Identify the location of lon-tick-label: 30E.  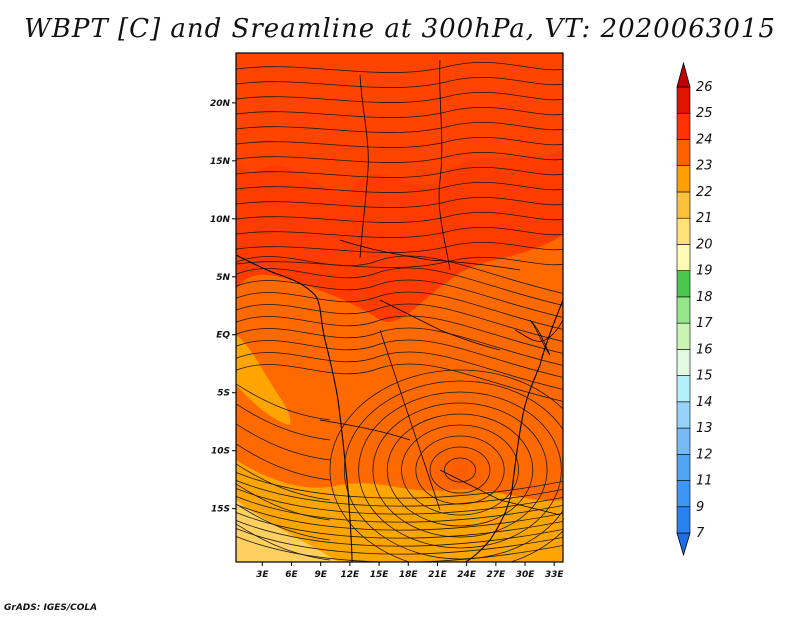
(526, 575).